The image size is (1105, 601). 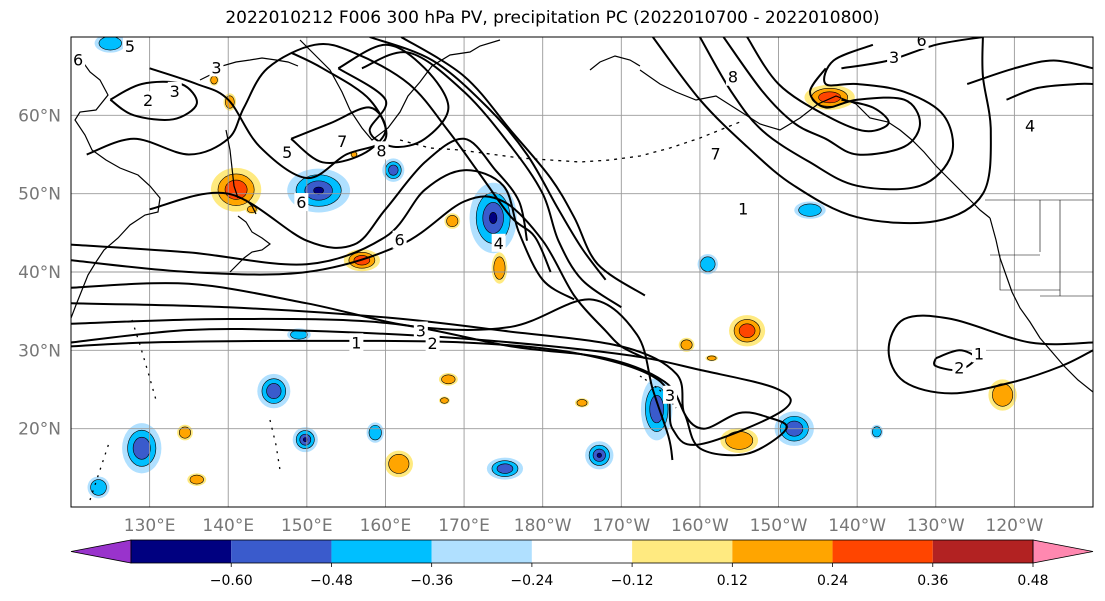 I want to click on colorbar-frame, so click(x=582, y=551).